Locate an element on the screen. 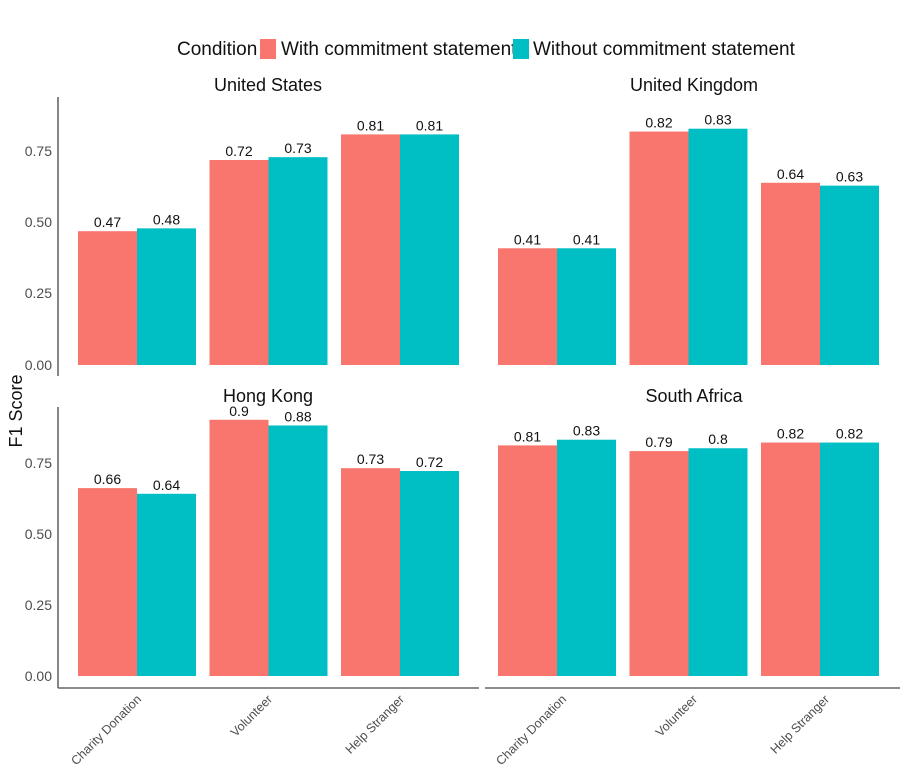  data-label-united-kingdom-charity-donation-without: 0.41 is located at coordinates (586, 239).